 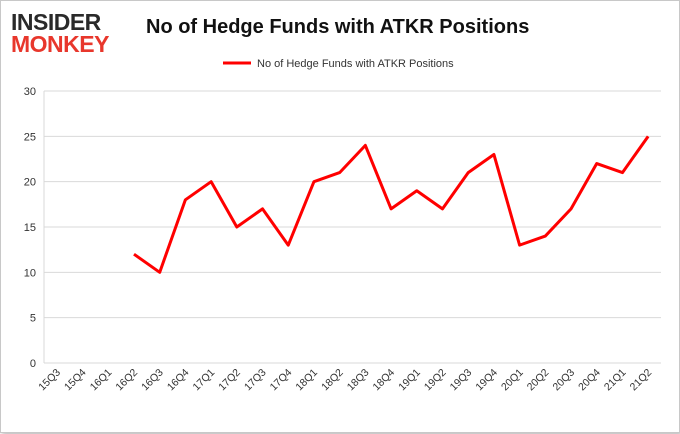 What do you see at coordinates (589, 380) in the screenshot?
I see `x-tick-label: 20Q4` at bounding box center [589, 380].